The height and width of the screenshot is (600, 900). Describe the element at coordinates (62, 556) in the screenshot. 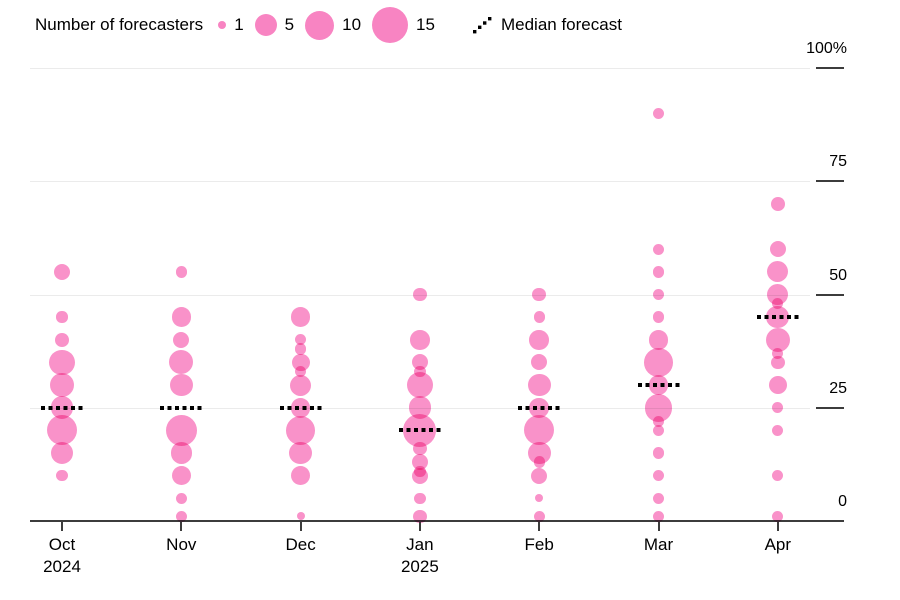

I see `x-axis-label: Oct 2024` at that location.